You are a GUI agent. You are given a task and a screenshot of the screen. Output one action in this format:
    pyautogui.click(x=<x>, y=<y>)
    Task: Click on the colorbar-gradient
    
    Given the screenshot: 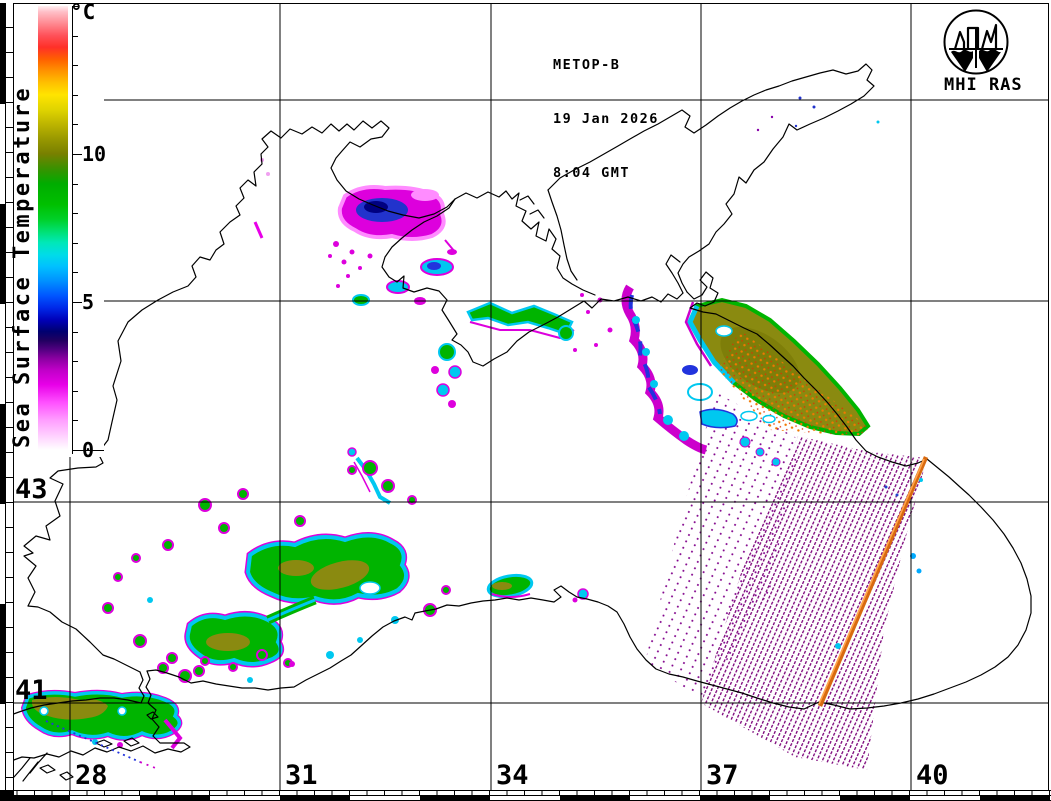 What is the action you would take?
    pyautogui.click(x=53, y=228)
    